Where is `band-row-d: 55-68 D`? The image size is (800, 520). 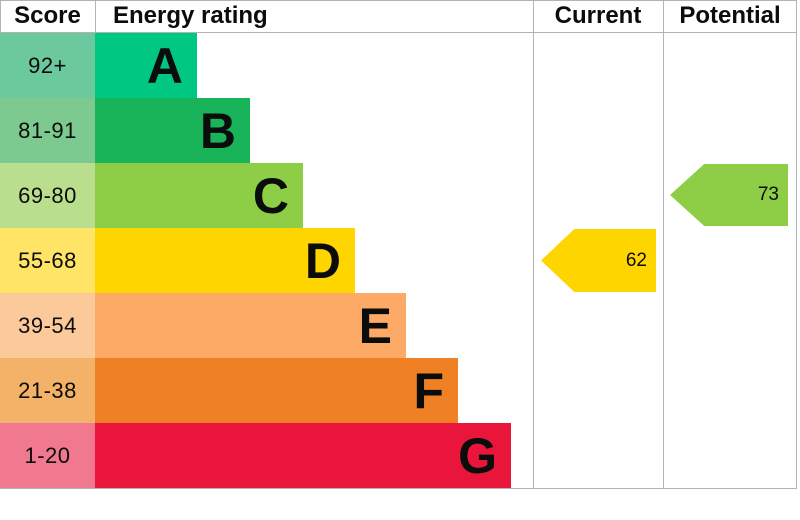
band-row-d: 55-68 D is located at coordinates (400, 260).